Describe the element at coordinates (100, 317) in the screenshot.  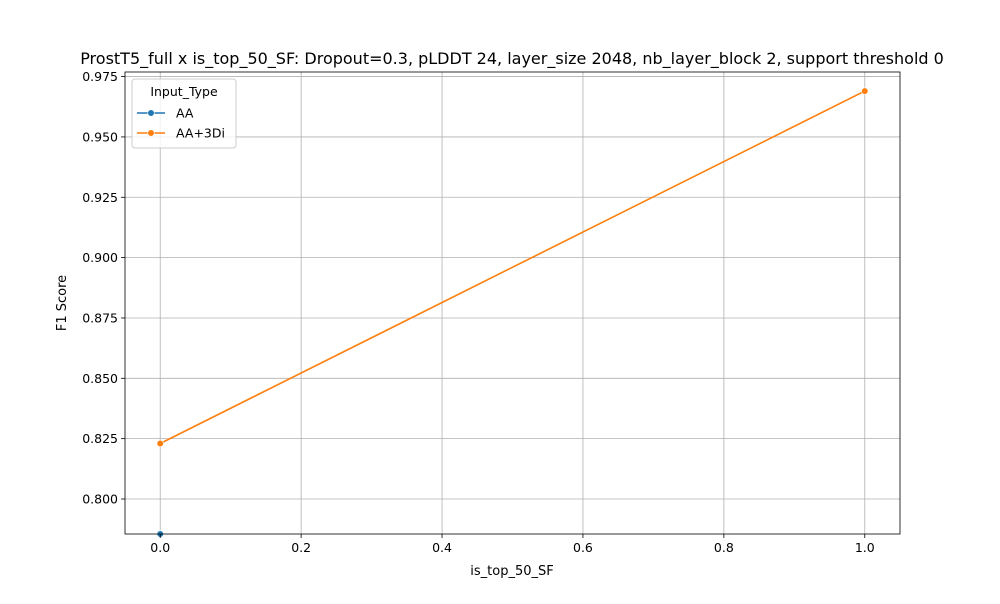
I see `y-tick-label: 0.875` at that location.